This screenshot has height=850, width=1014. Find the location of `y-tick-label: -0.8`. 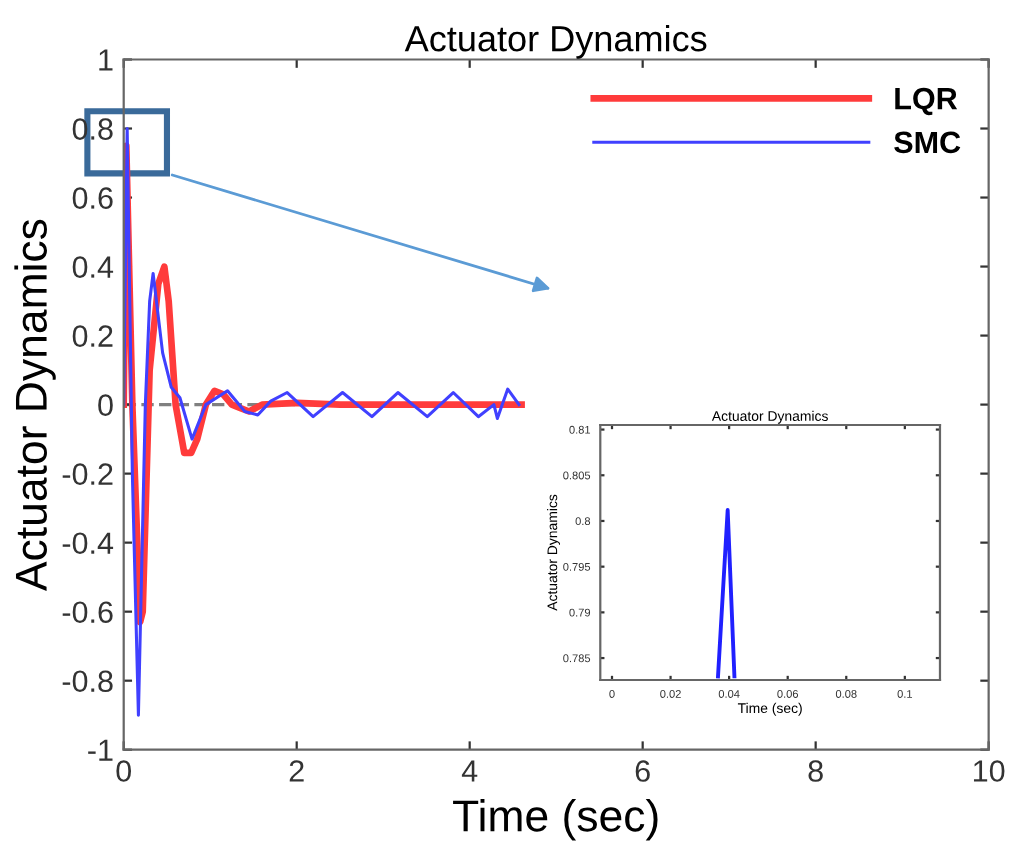

y-tick-label: -0.8 is located at coordinates (87, 681).